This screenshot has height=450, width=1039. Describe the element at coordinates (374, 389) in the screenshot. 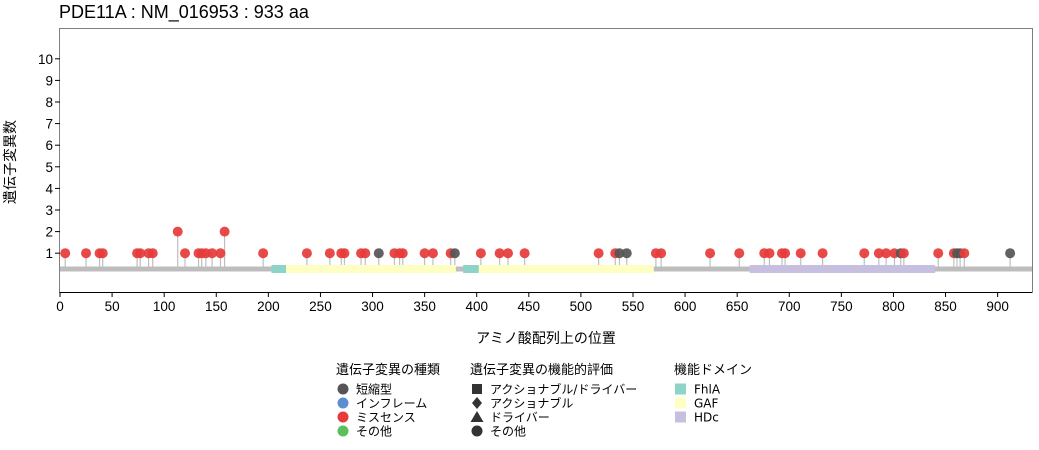

I see `legend-item-label: 短縮型` at that location.